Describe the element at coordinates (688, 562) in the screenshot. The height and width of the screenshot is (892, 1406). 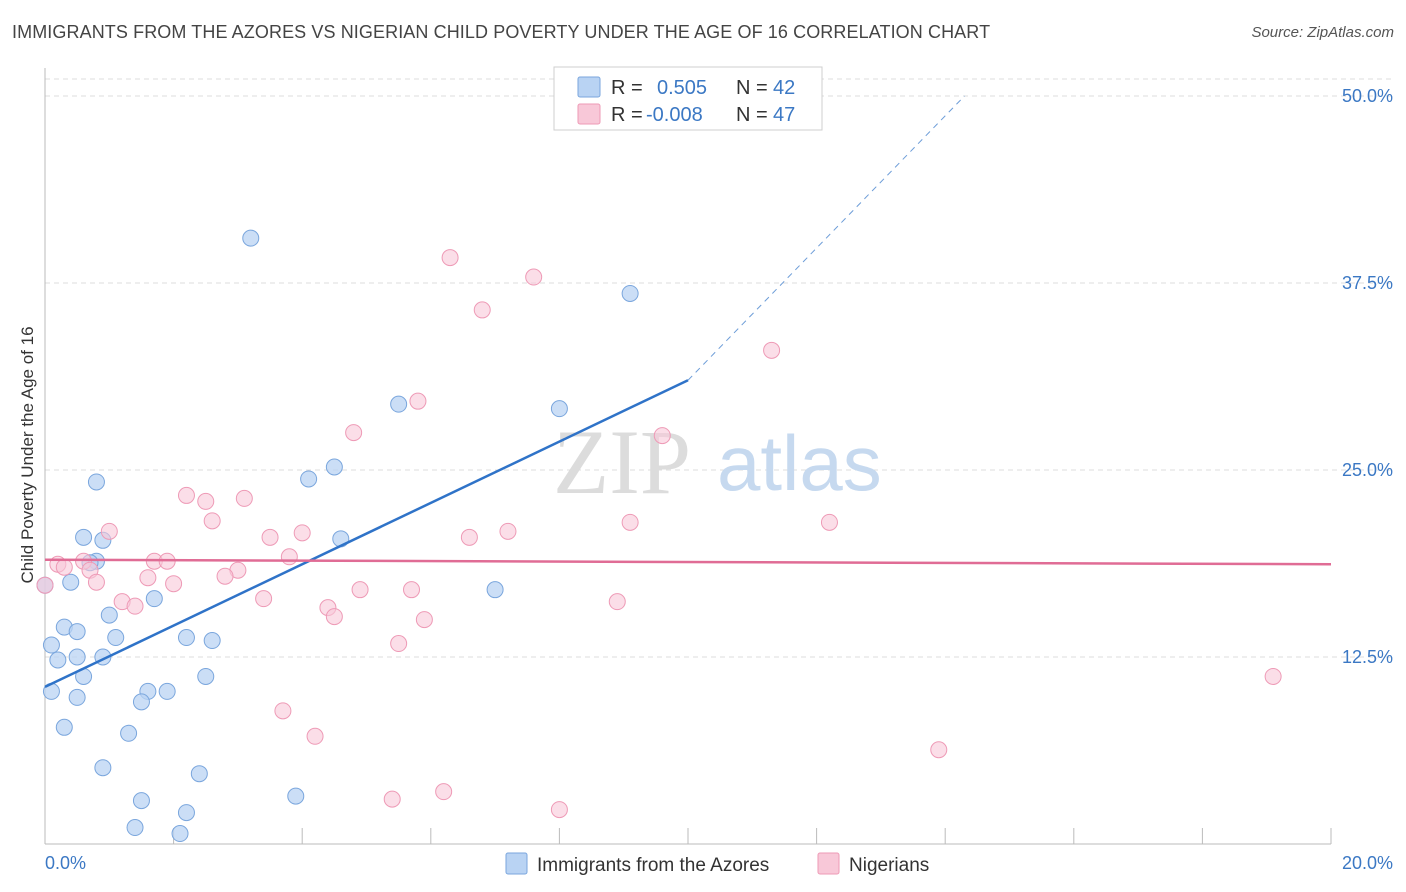
I see `nigerian-trend-line` at that location.